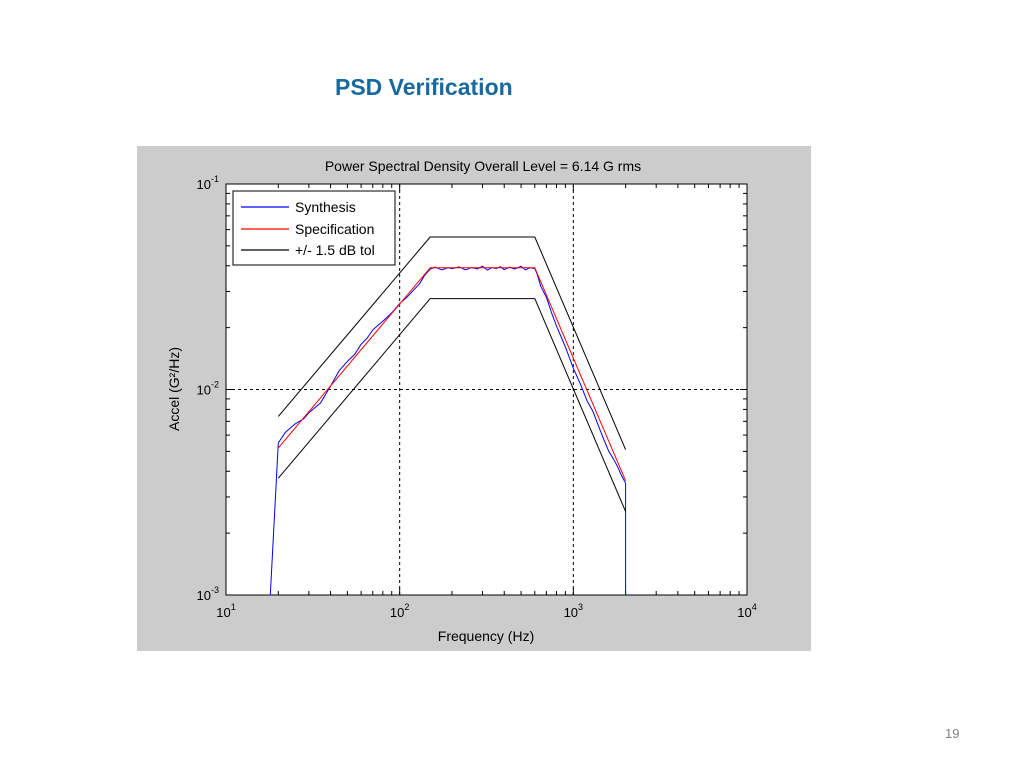 This screenshot has height=768, width=1024. I want to click on page-number: 19, so click(952, 733).